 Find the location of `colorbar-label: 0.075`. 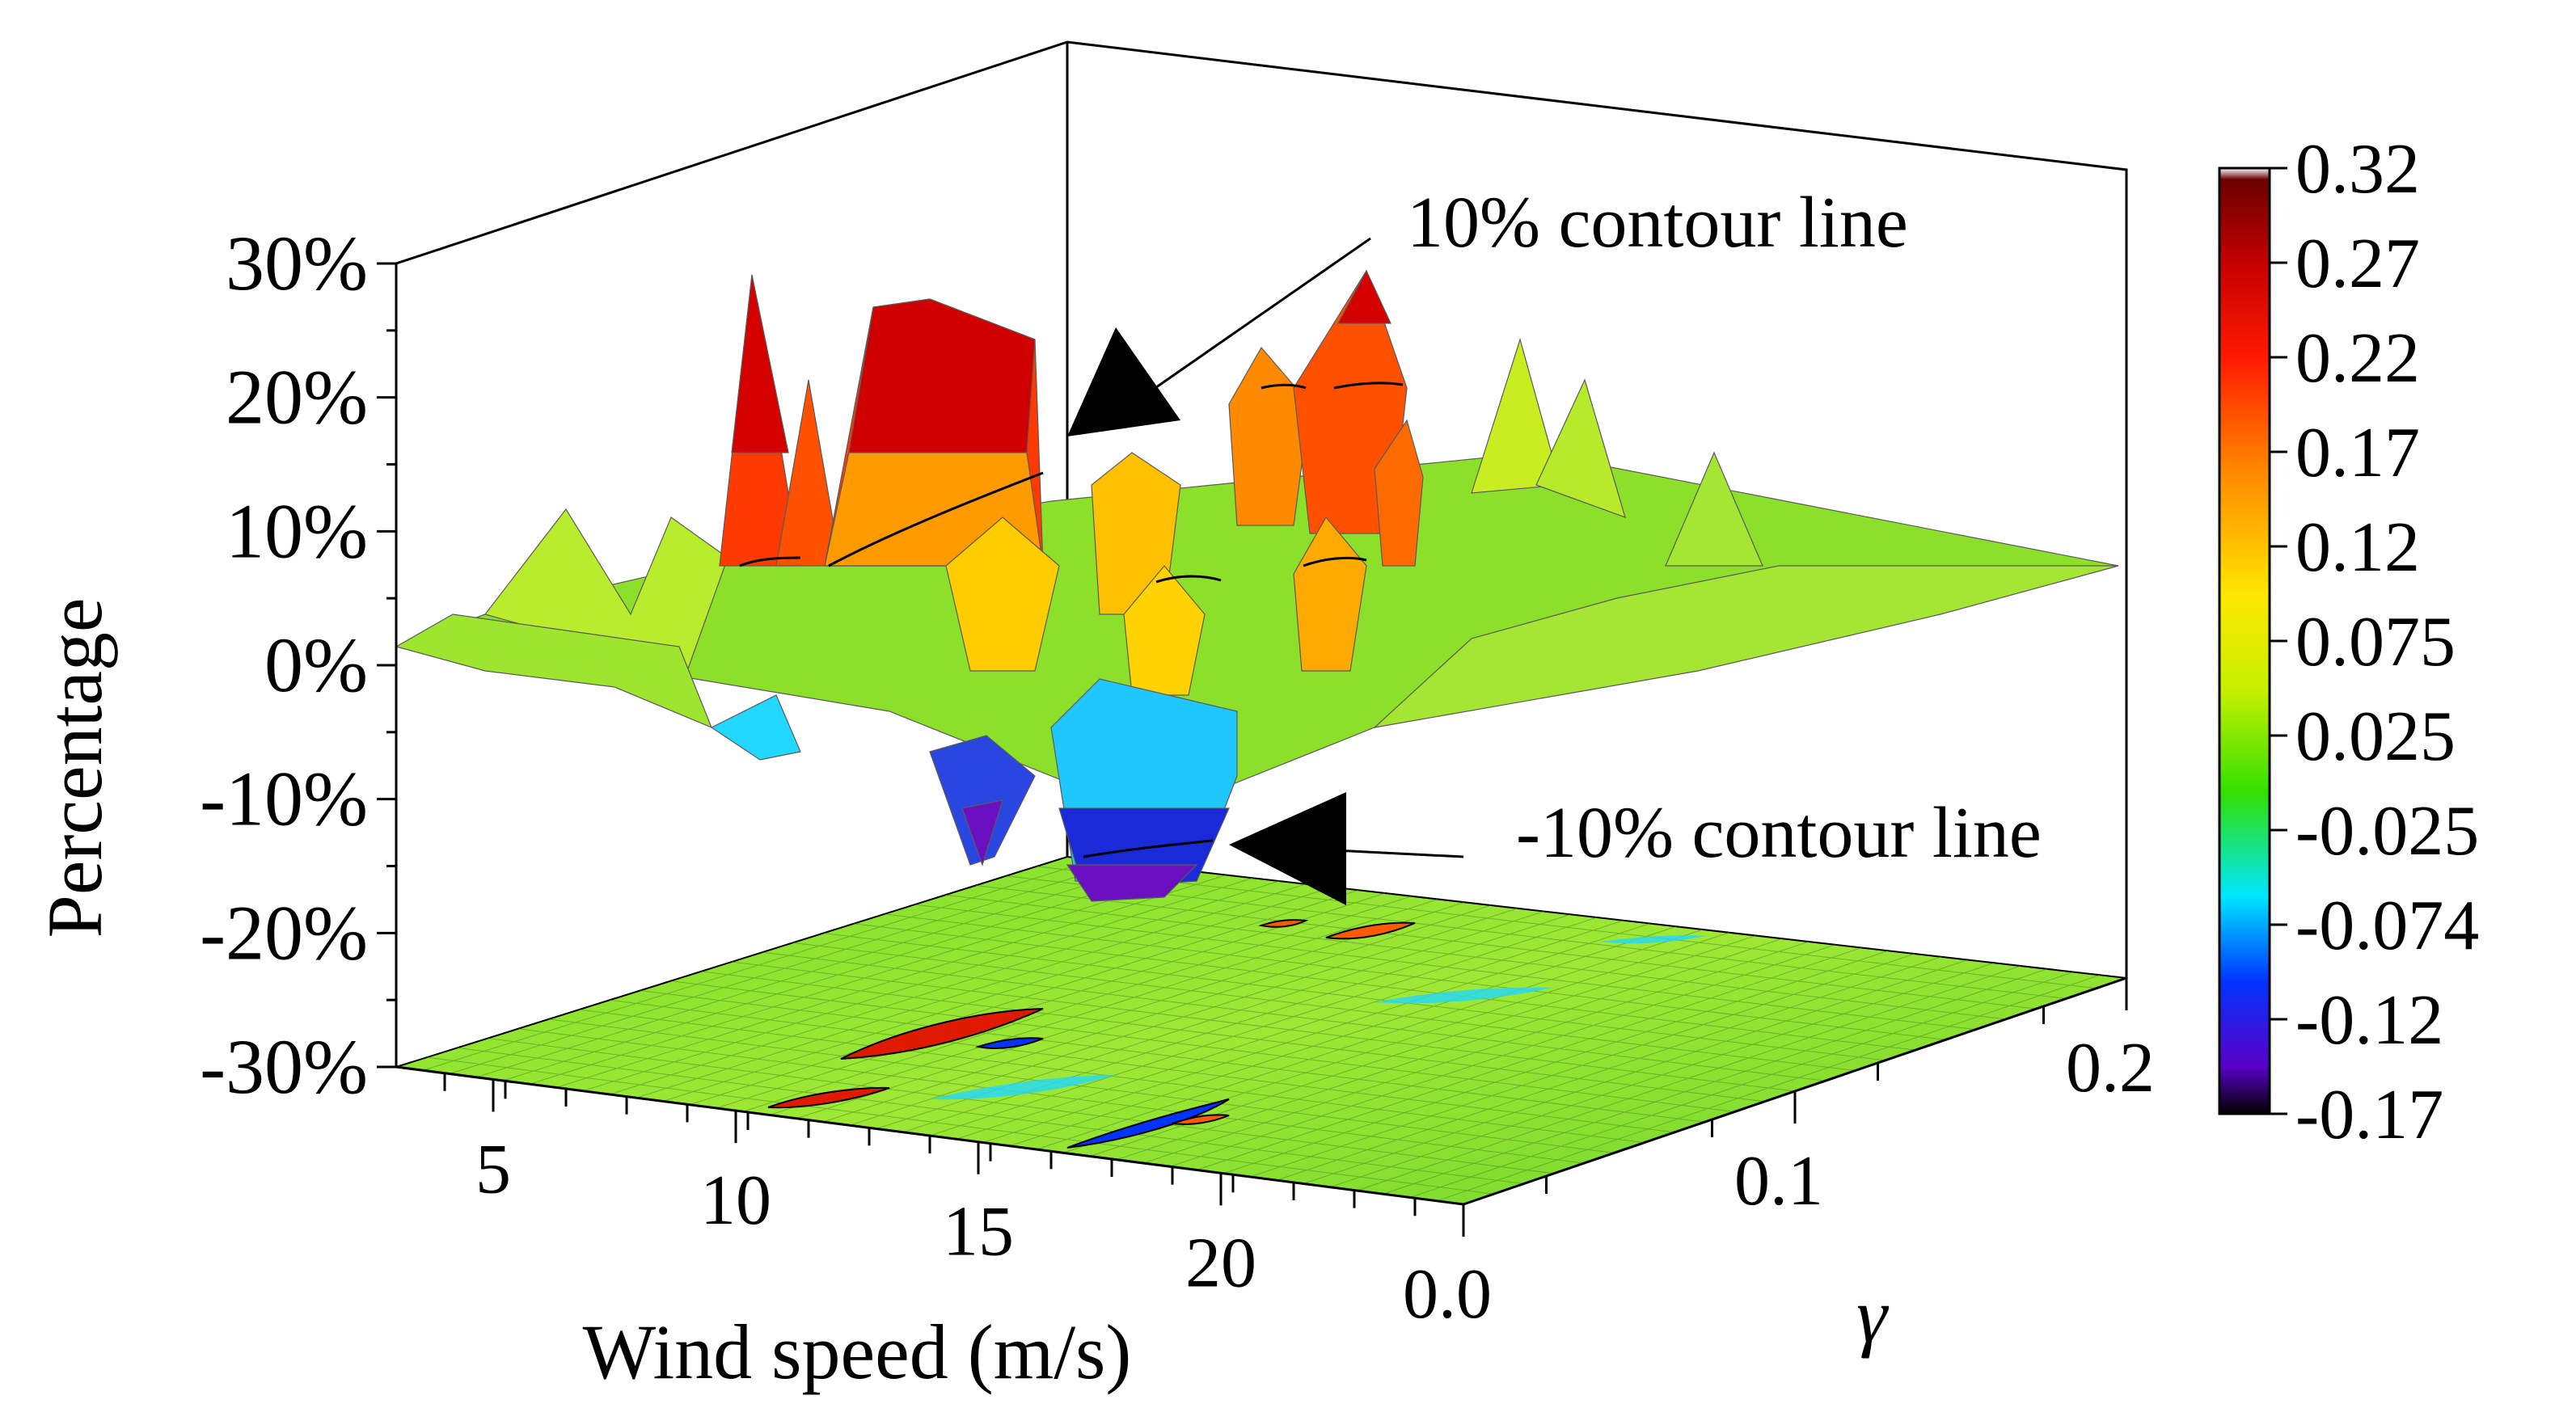

colorbar-label: 0.075 is located at coordinates (2375, 642).